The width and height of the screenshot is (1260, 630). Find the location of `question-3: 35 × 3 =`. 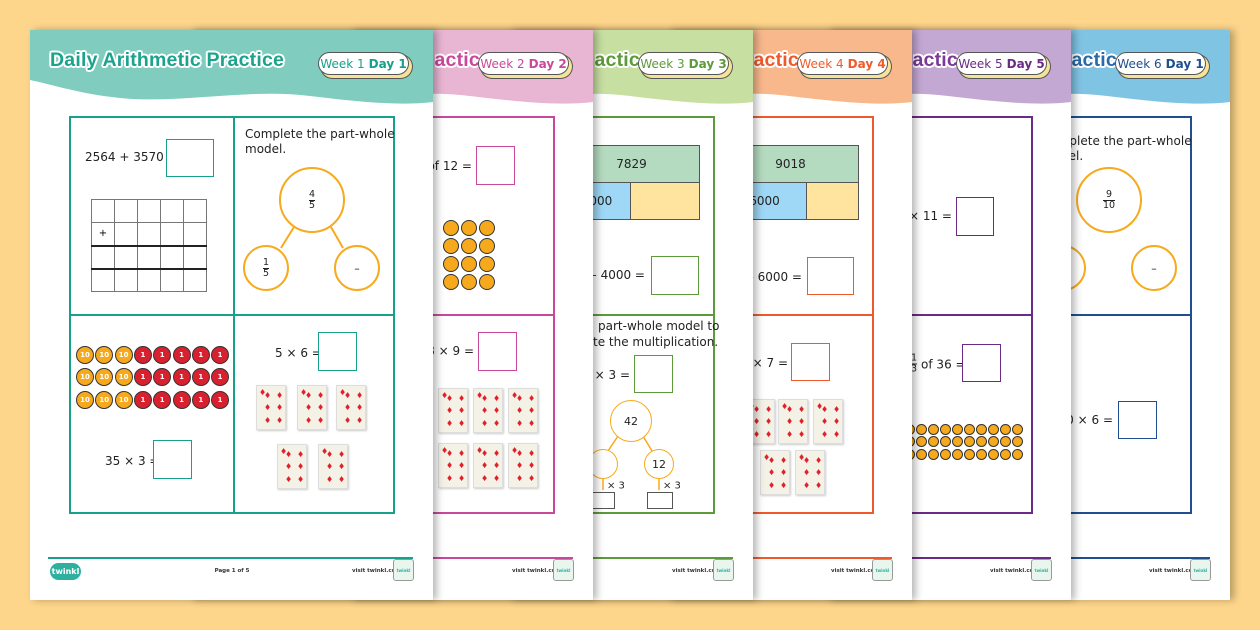

question-3: 35 × 3 = is located at coordinates (132, 461).